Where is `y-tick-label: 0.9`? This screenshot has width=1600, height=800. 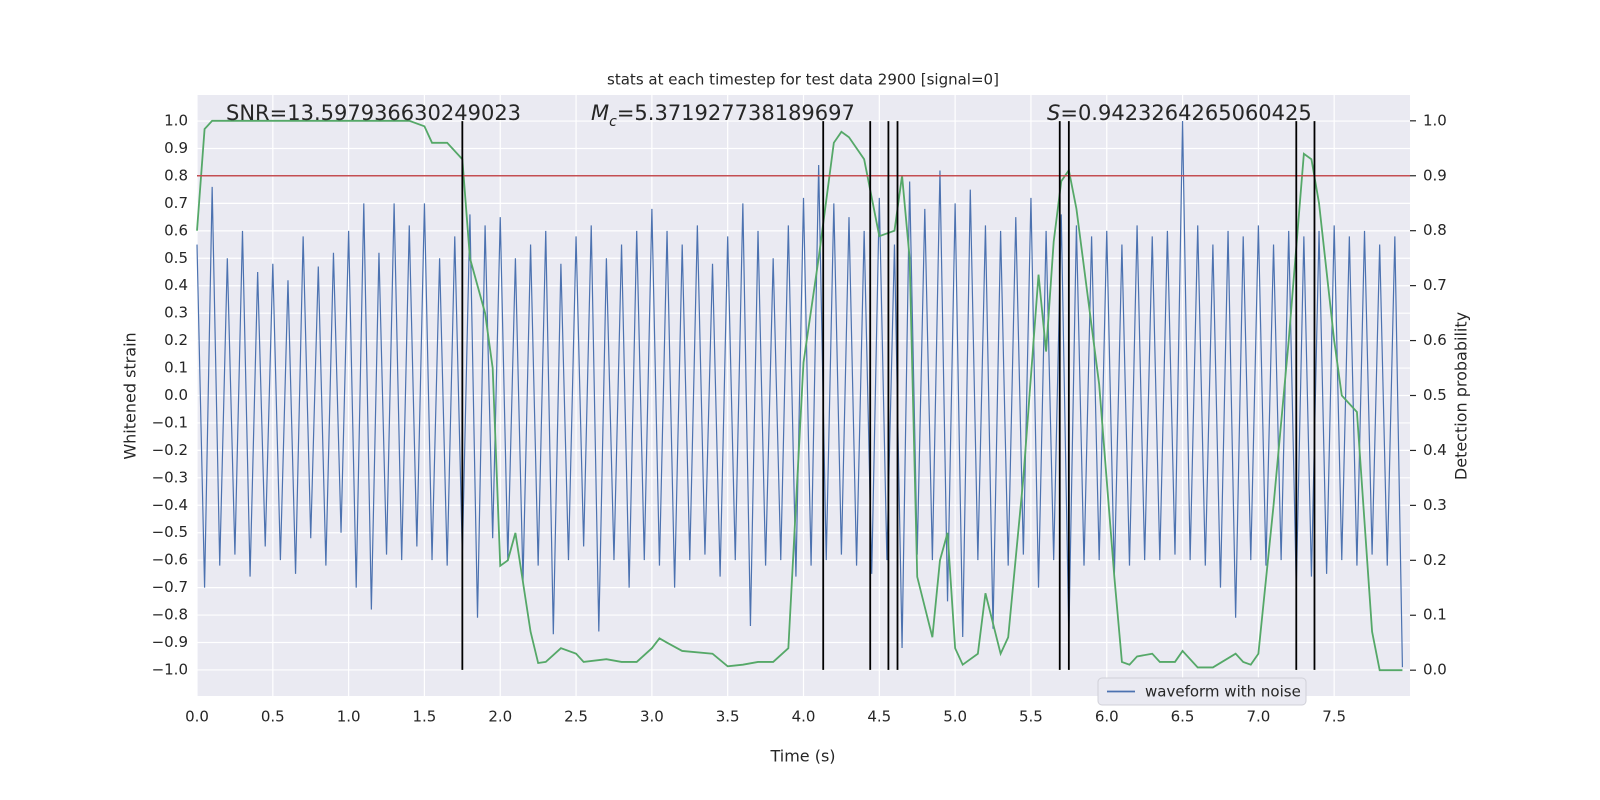
y-tick-label: 0.9 is located at coordinates (176, 148).